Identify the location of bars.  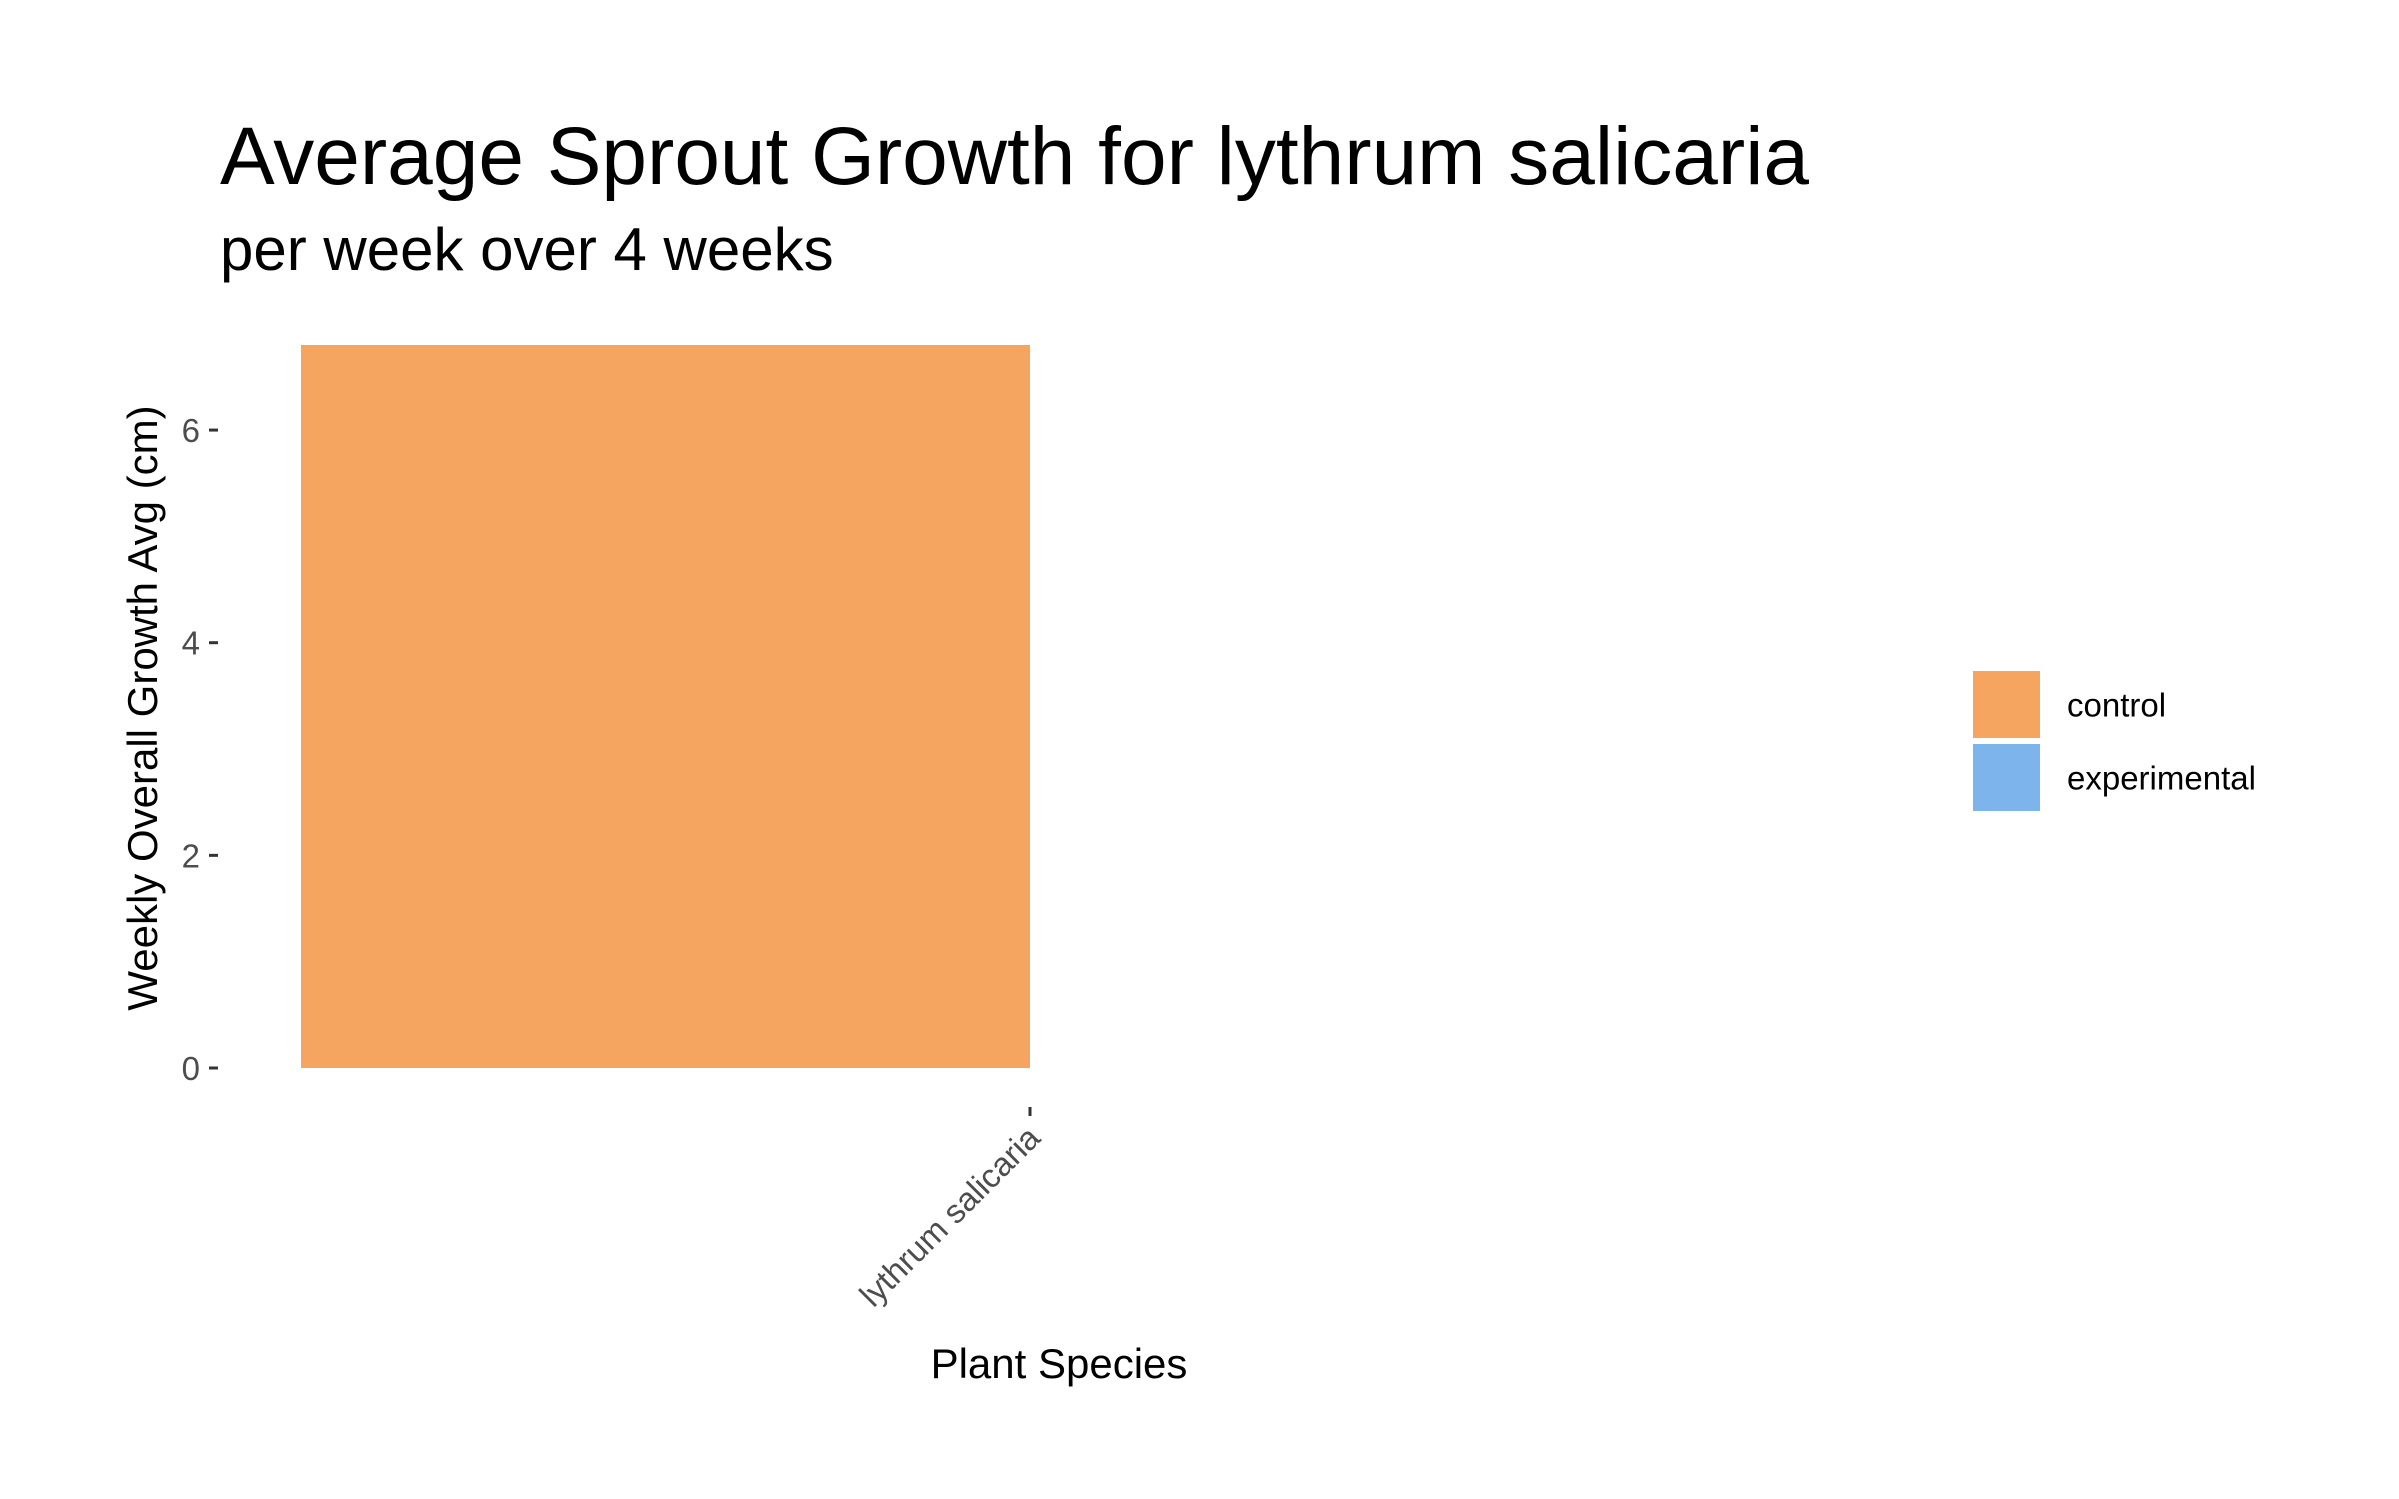
(665, 706).